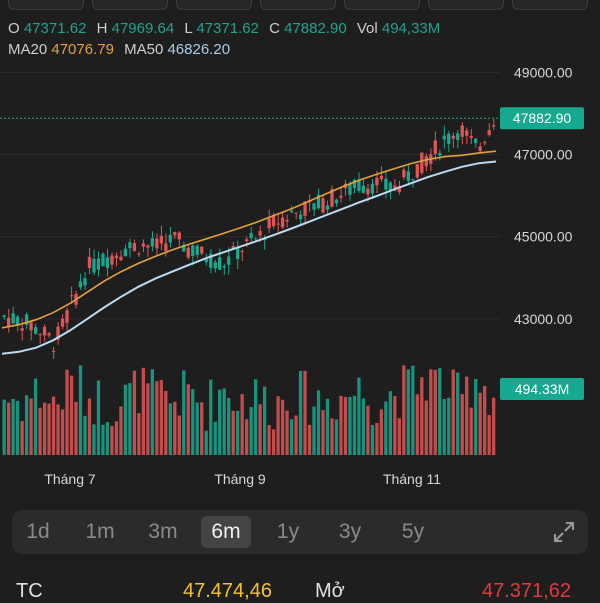  Describe the element at coordinates (227, 28) in the screenshot. I see `low-value: 47371.62` at that location.